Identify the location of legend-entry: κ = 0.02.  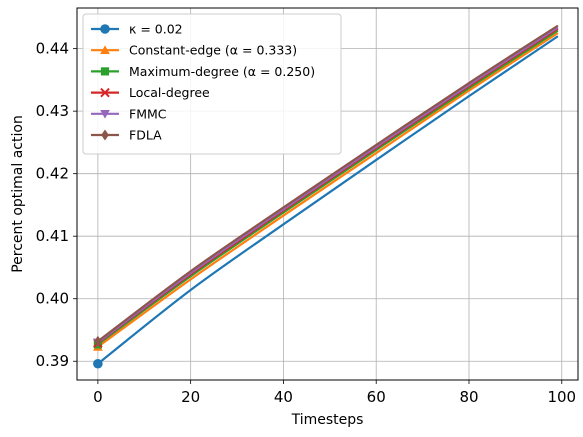
(137, 29).